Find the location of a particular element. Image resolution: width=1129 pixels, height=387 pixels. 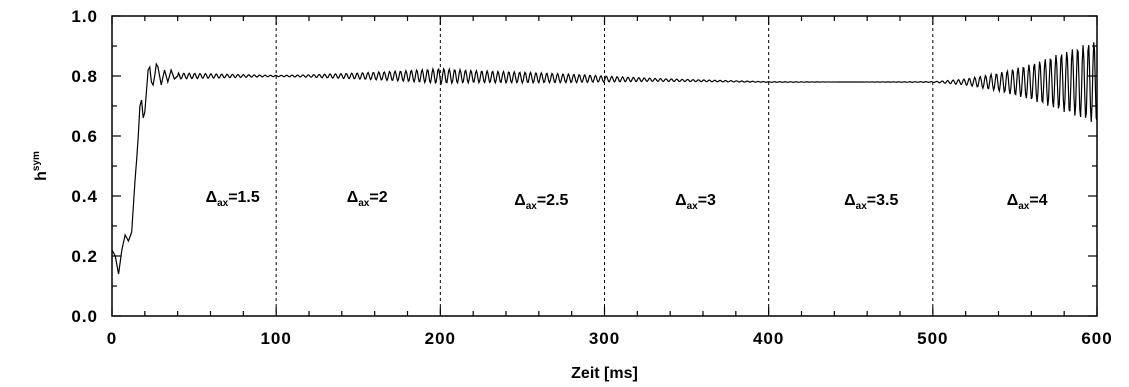

x-tick-label: 100 is located at coordinates (275, 338).